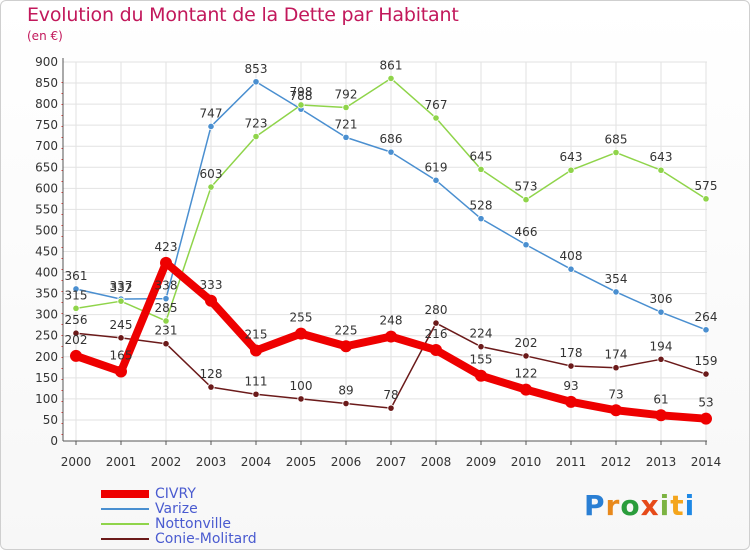  Describe the element at coordinates (706, 317) in the screenshot. I see `data-label: 264` at that location.